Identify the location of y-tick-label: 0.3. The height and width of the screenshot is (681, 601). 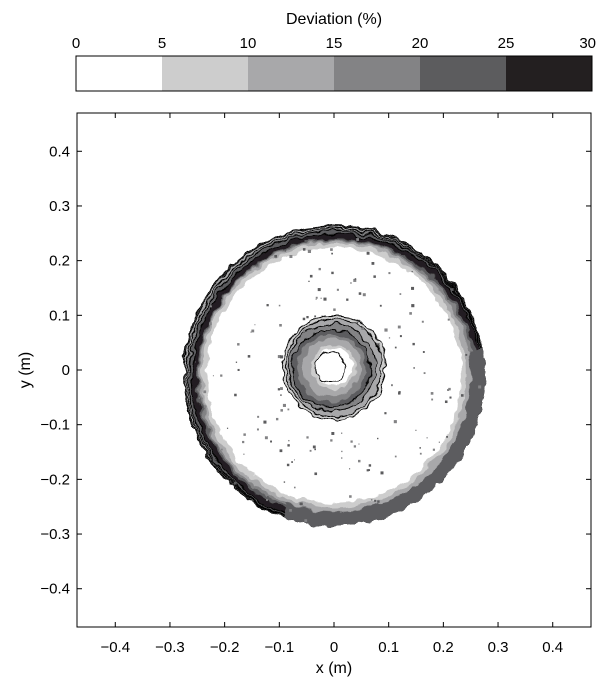
(59, 206).